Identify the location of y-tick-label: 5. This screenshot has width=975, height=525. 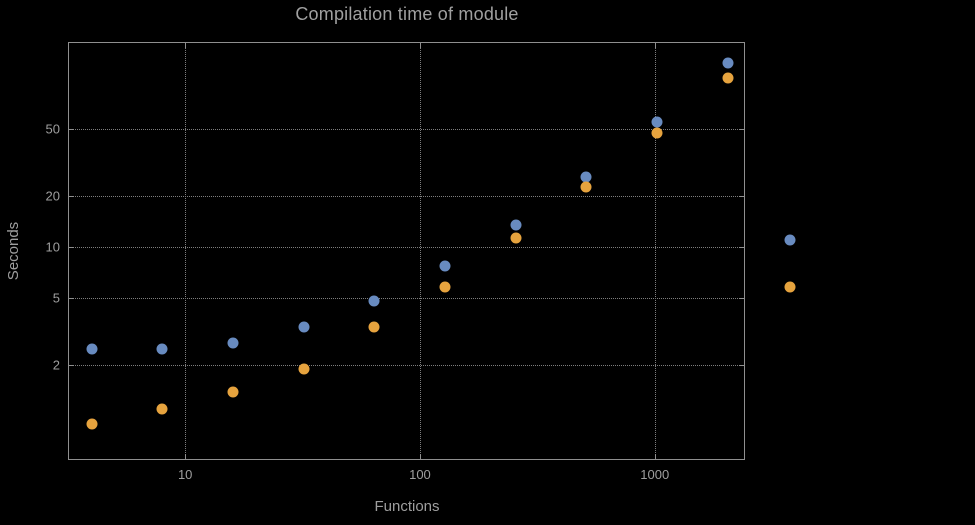
(56, 298).